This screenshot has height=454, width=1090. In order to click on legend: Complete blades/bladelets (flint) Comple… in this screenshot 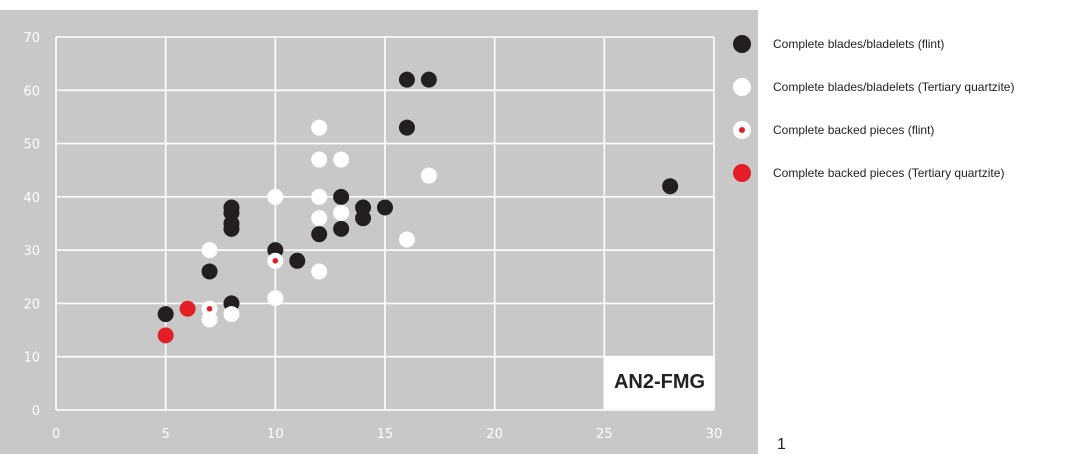, I will do `click(909, 114)`.